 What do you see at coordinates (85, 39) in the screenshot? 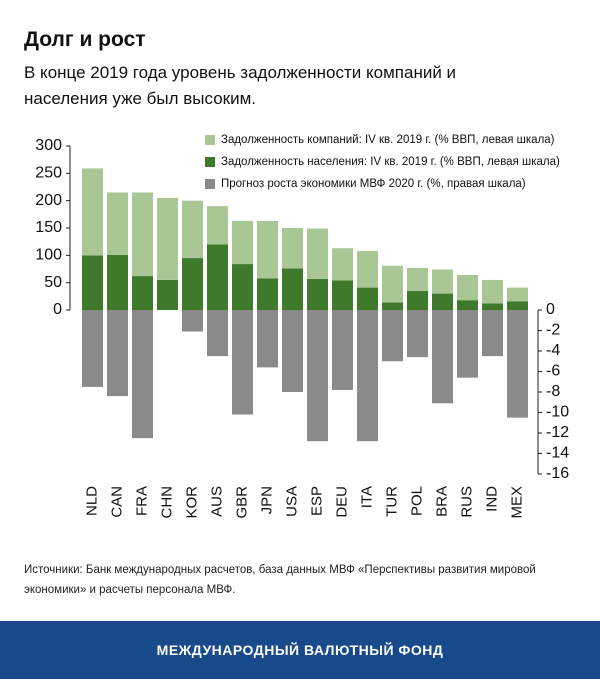
I see `chart-title: Долг и рост` at bounding box center [85, 39].